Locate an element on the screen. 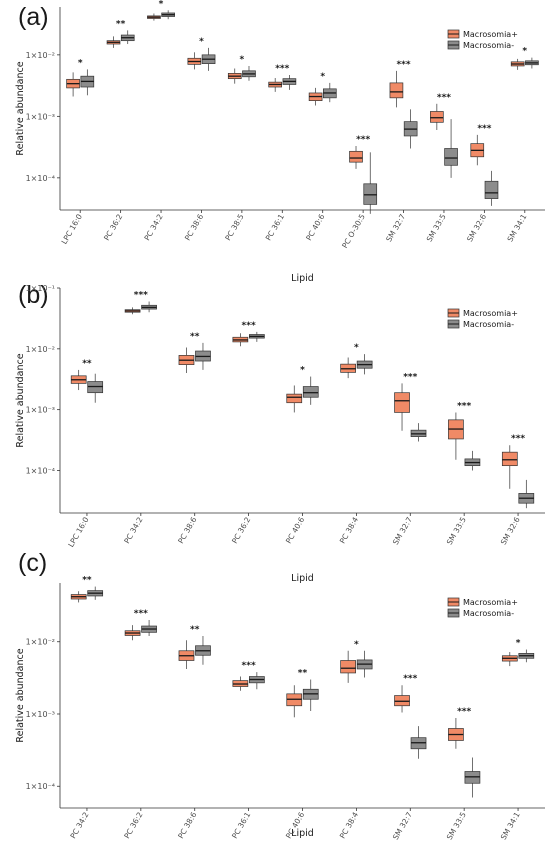 The width and height of the screenshot is (550, 843). panel-label: (a) is located at coordinates (33, 17).